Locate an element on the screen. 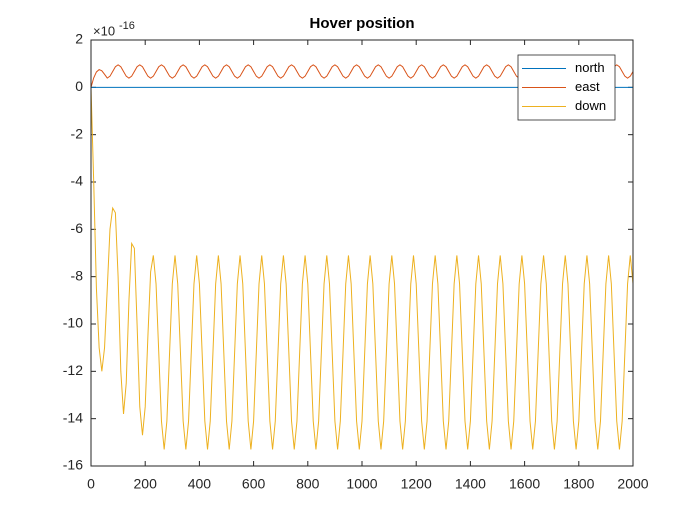 This screenshot has height=525, width=700. x-tick-label: 1400 is located at coordinates (470, 484).